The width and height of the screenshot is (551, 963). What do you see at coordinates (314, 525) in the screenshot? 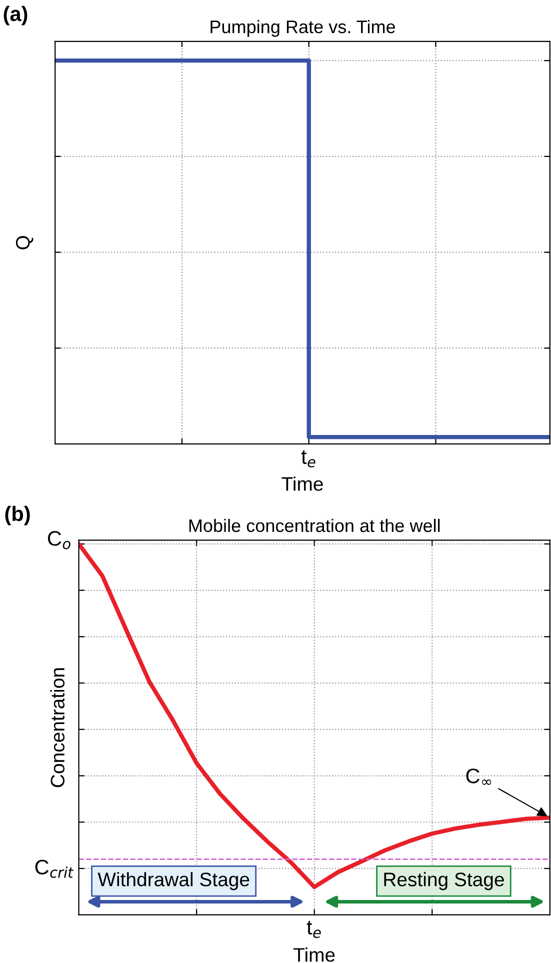
I see `chart-title: Mobile concentration at the well` at bounding box center [314, 525].